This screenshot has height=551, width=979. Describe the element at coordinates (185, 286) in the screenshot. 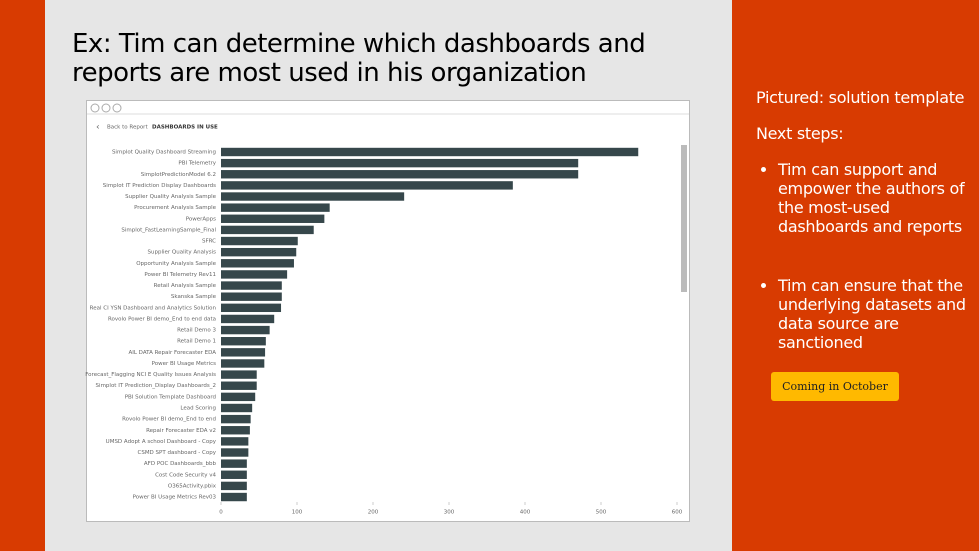

I see `y-tick-label: Retail Analysis Sample` at that location.